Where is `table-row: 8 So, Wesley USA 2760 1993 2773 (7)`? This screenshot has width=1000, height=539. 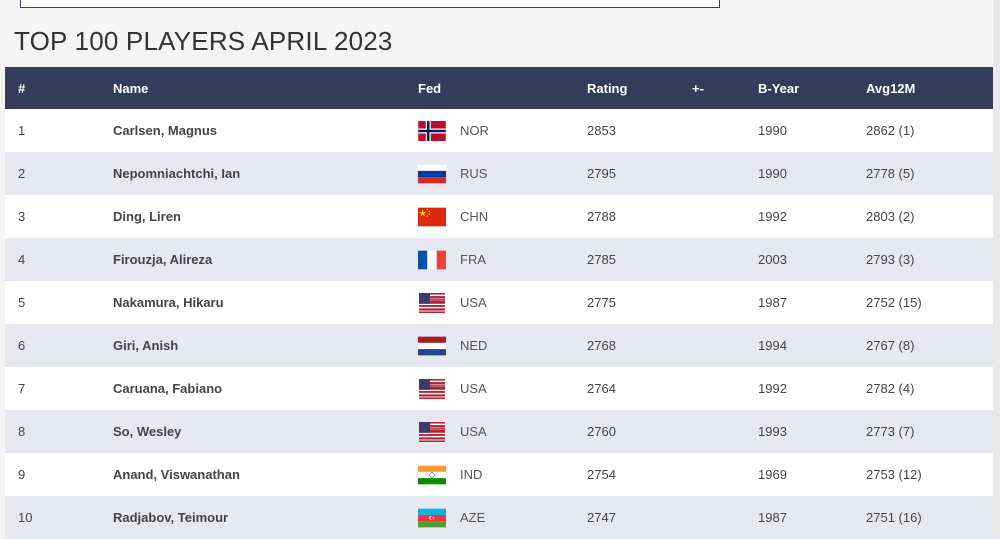
table-row: 8 So, Wesley USA 2760 1993 2773 (7) is located at coordinates (502, 431).